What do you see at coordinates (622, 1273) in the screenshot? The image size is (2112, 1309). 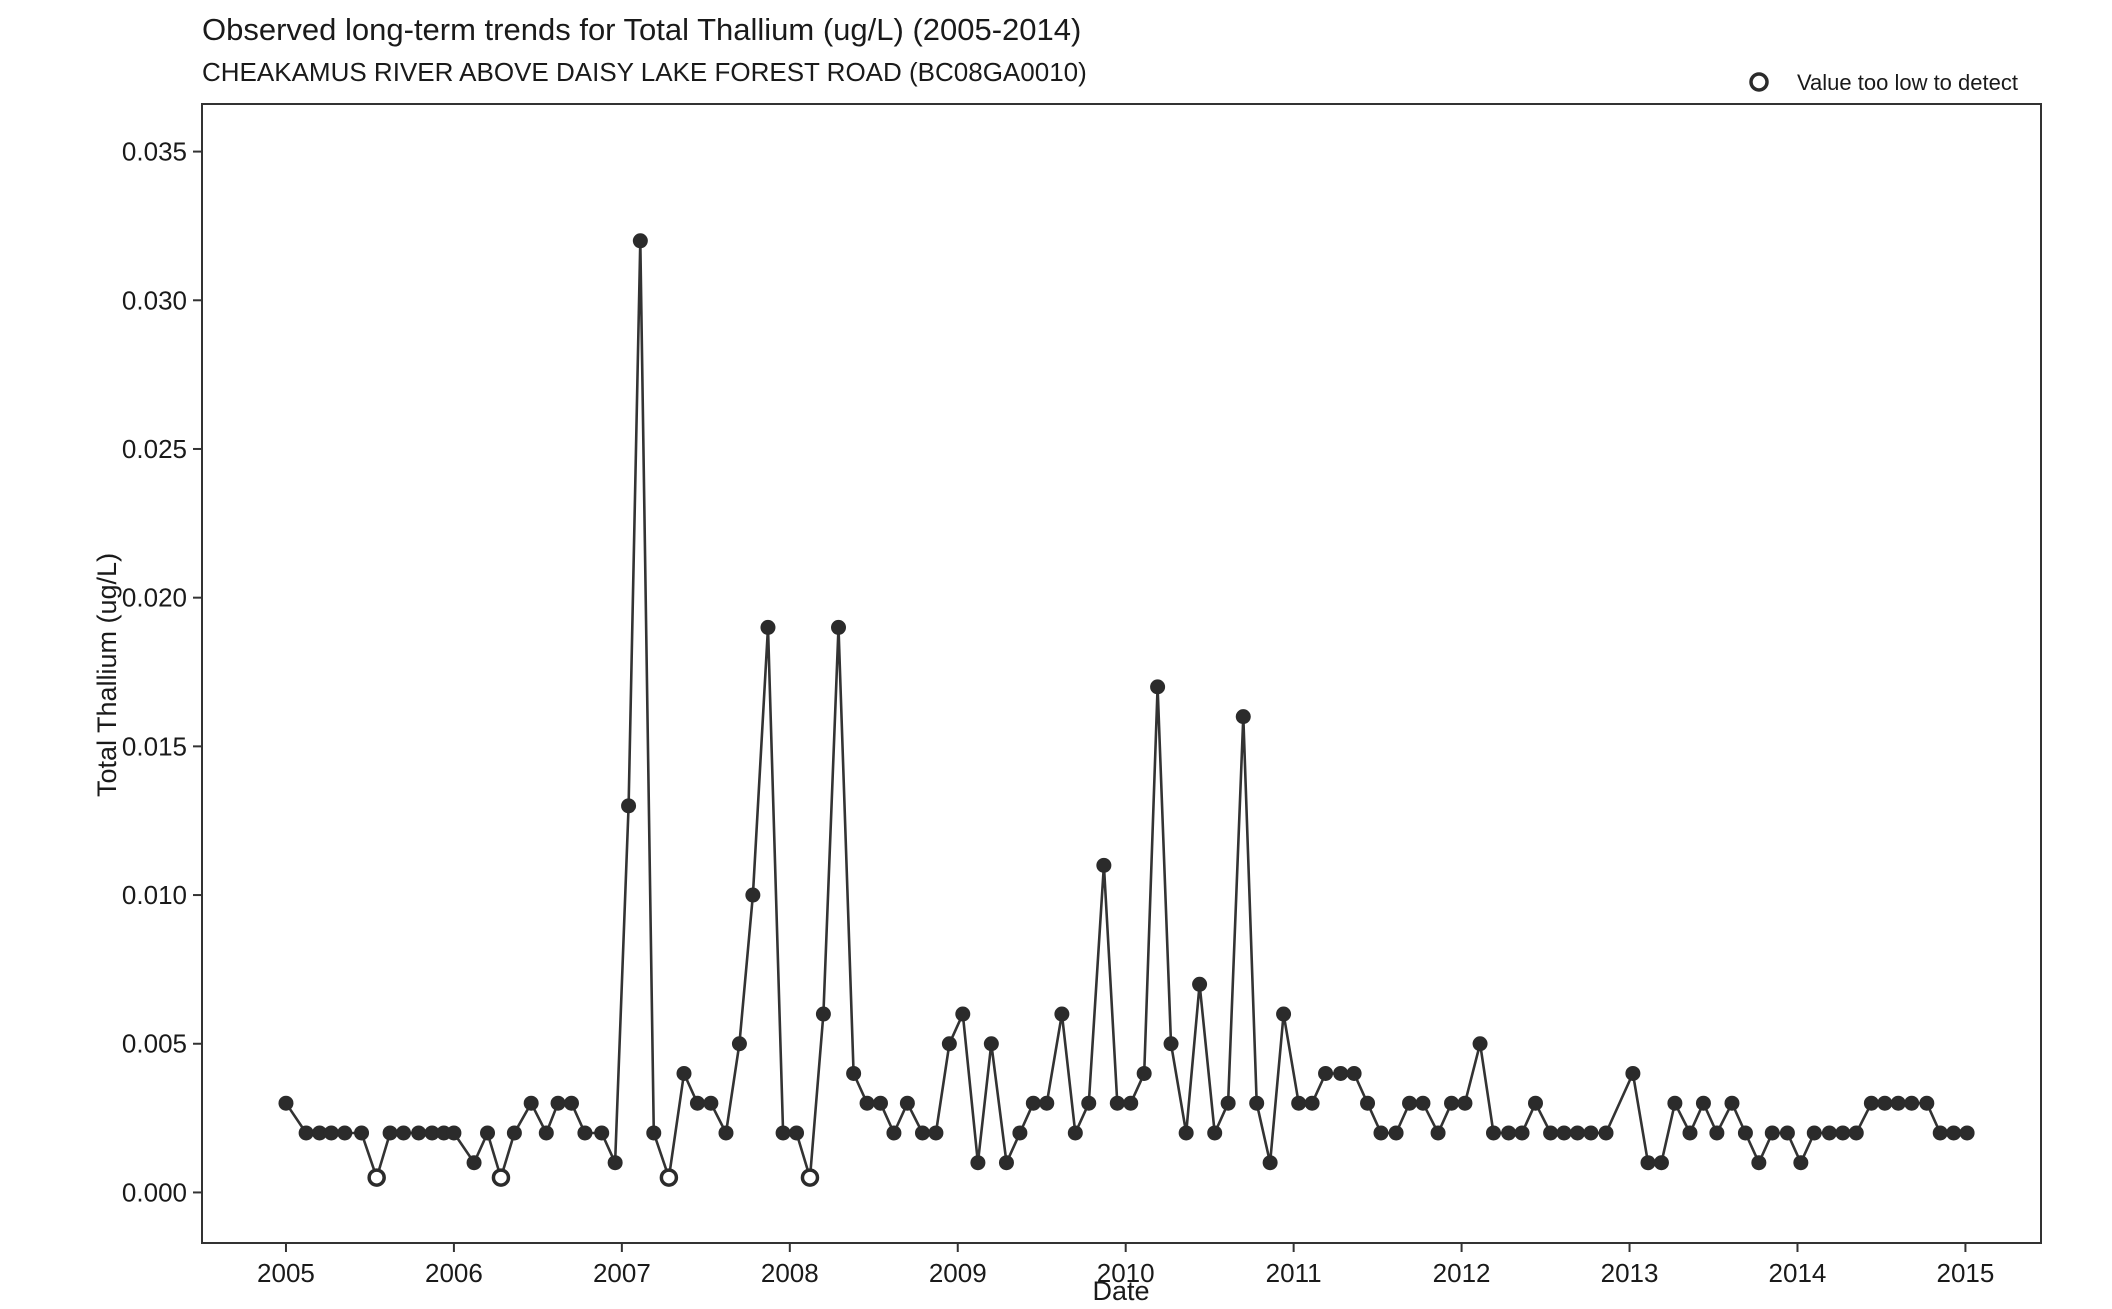 I see `x-tick-label: 2007` at bounding box center [622, 1273].